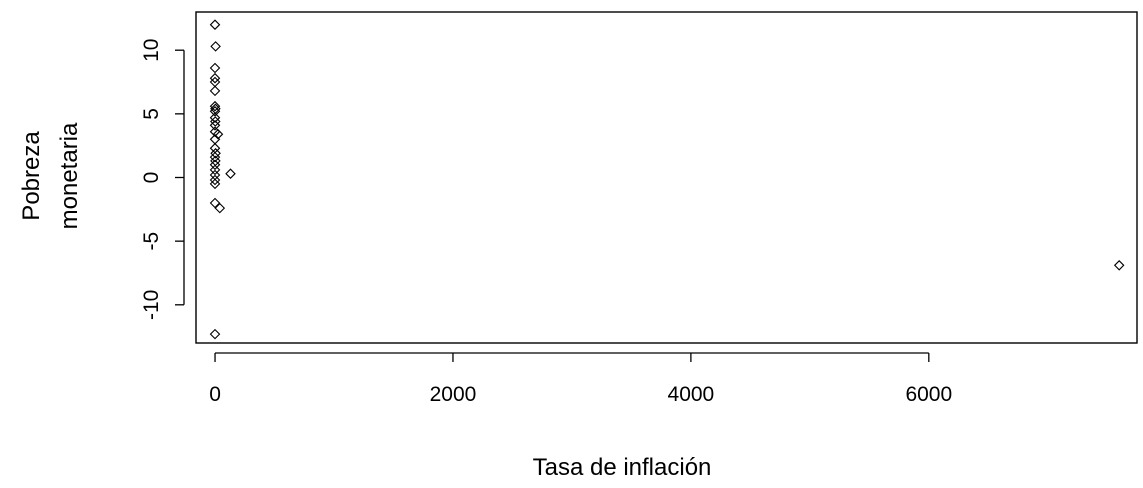 This screenshot has width=1143, height=488. I want to click on x-tick-label: 0, so click(215, 394).